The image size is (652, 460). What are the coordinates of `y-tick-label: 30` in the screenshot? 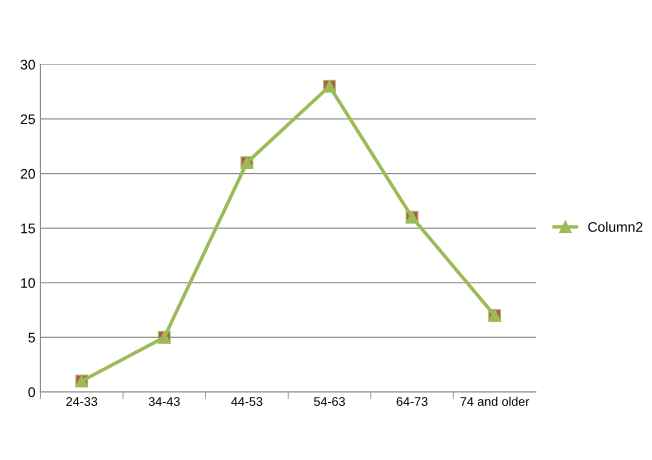 It's located at (28, 65).